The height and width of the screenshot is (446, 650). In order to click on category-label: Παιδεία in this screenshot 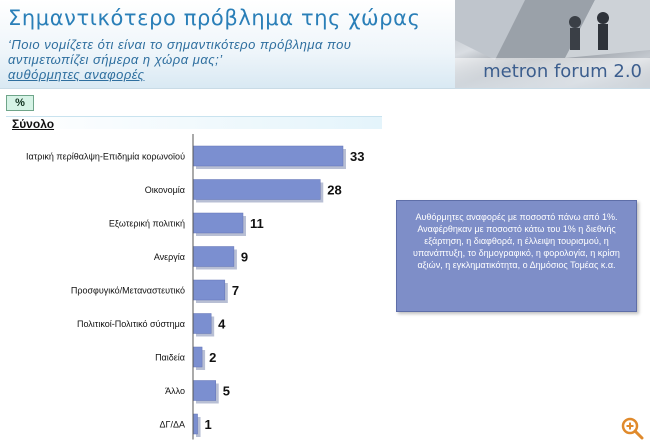, I will do `click(170, 358)`.